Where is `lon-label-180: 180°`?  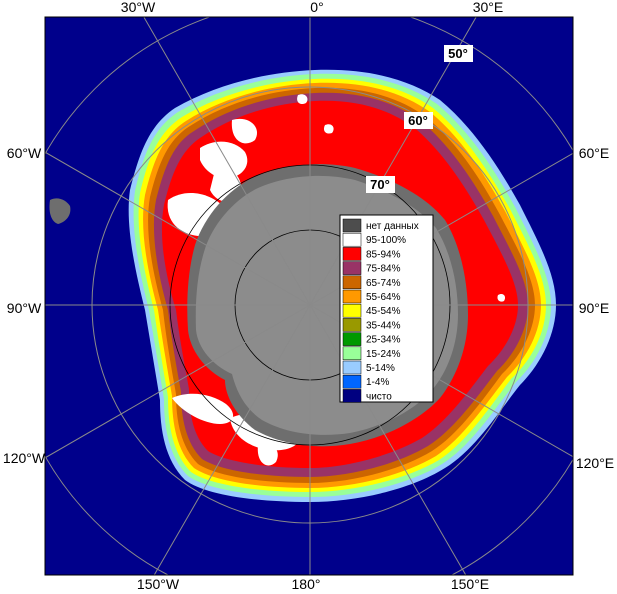
lon-label-180: 180° is located at coordinates (306, 584).